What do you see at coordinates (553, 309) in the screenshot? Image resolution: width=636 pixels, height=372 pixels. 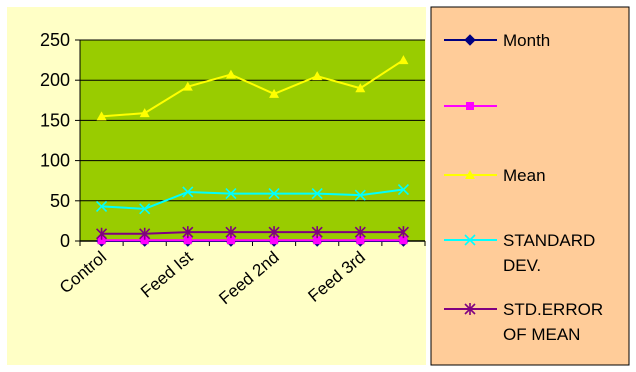 I see `legend-label: STD.ERROR` at bounding box center [553, 309].